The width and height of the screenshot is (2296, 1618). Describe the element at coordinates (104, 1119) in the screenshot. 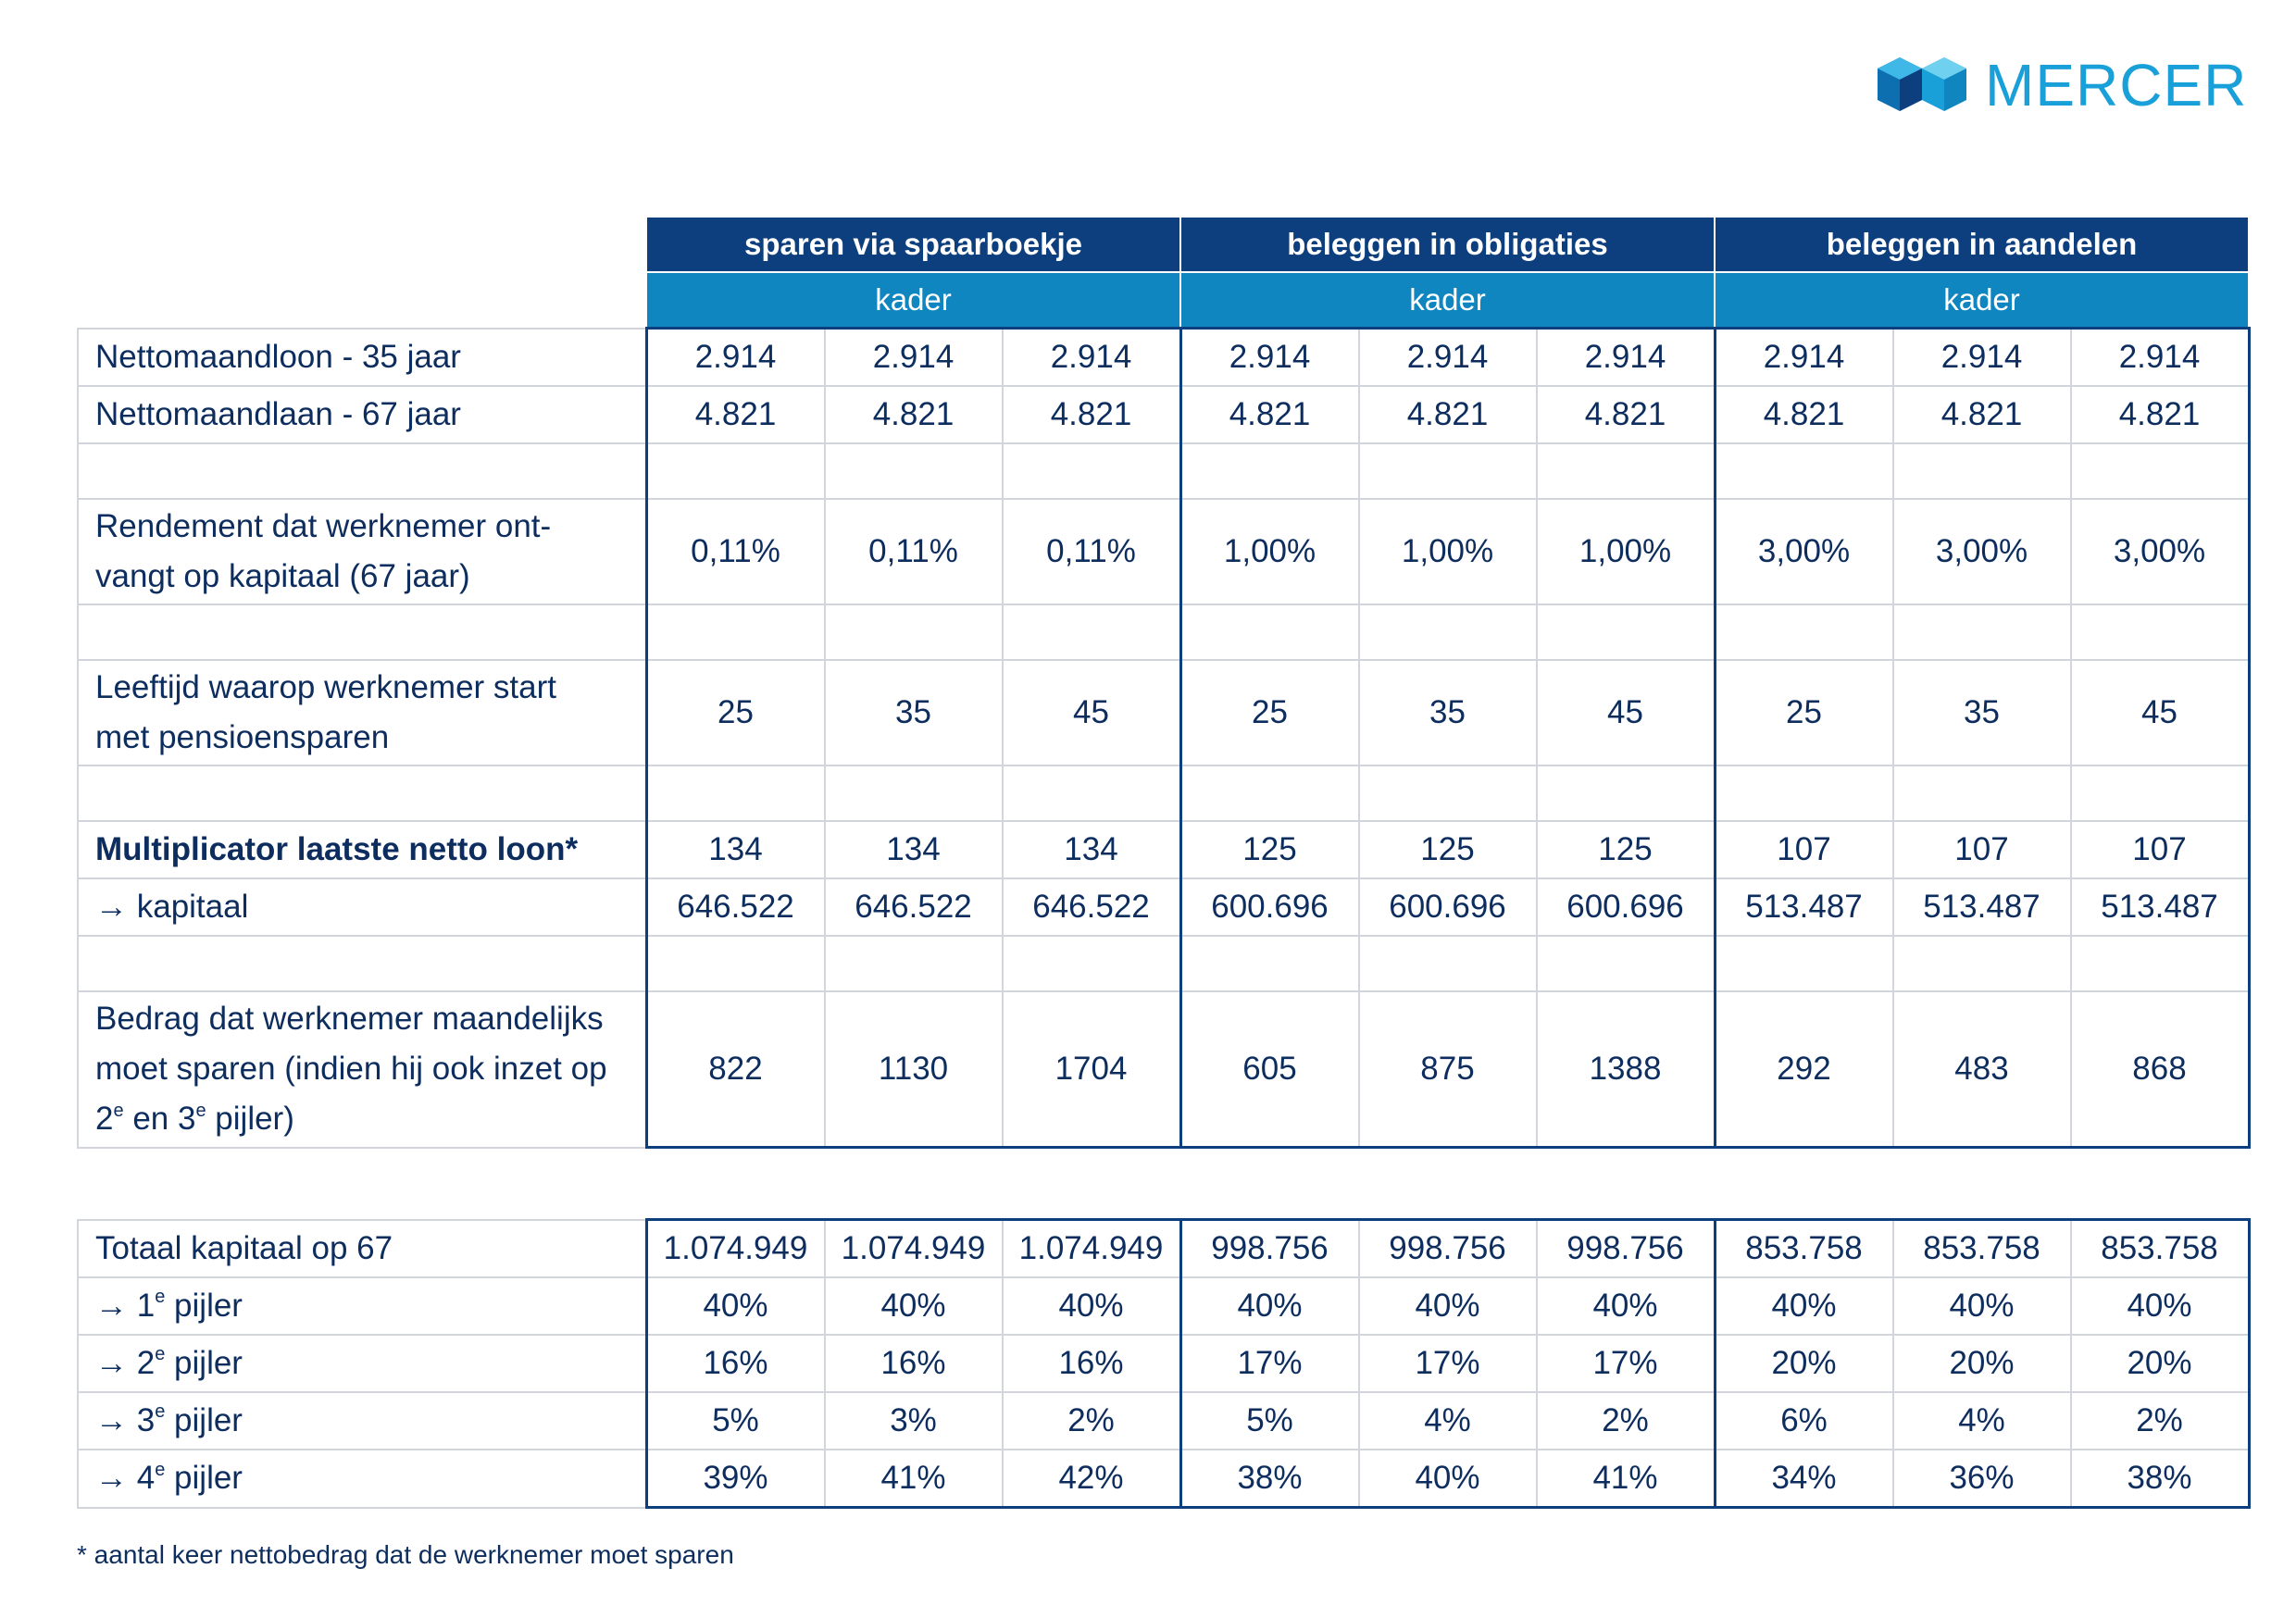

I see `label-part: 2` at that location.